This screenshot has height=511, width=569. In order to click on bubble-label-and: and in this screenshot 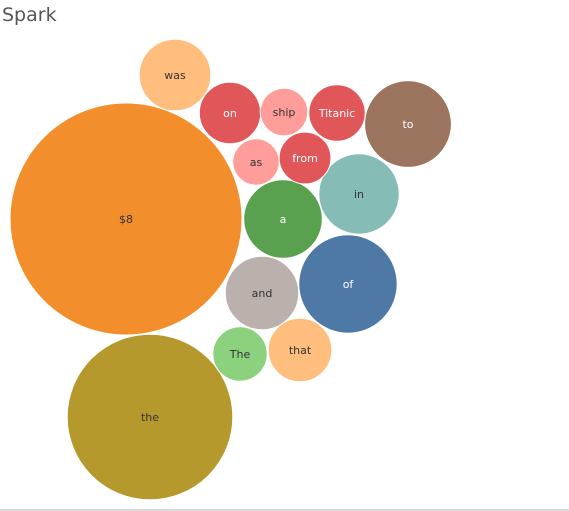, I will do `click(262, 293)`.